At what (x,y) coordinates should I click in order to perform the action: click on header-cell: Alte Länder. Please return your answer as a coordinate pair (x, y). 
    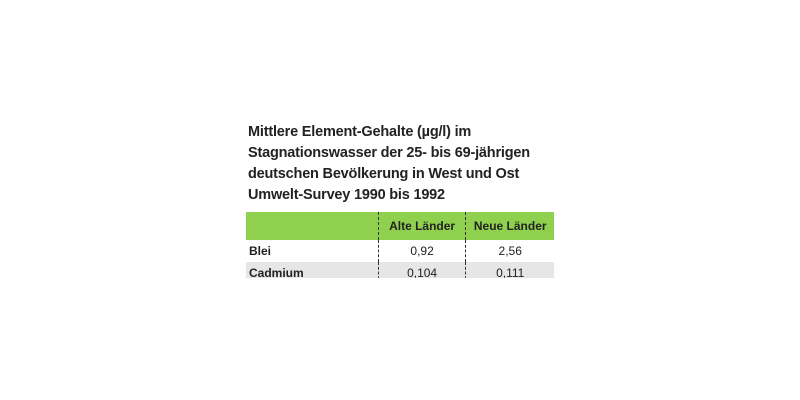
    Looking at the image, I should click on (421, 226).